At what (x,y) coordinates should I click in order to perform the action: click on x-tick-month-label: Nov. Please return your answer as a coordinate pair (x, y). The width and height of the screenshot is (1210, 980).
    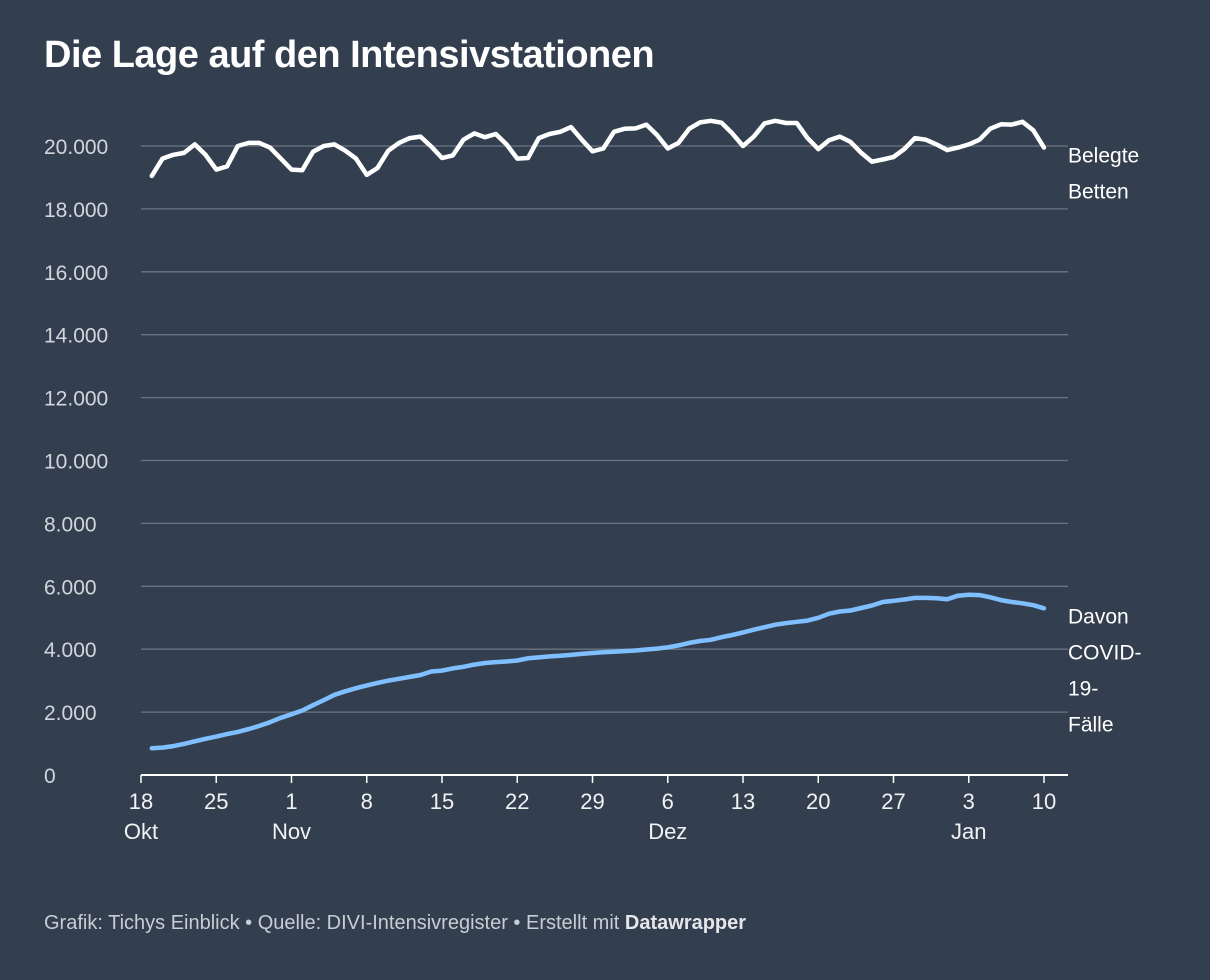
    Looking at the image, I should click on (291, 831).